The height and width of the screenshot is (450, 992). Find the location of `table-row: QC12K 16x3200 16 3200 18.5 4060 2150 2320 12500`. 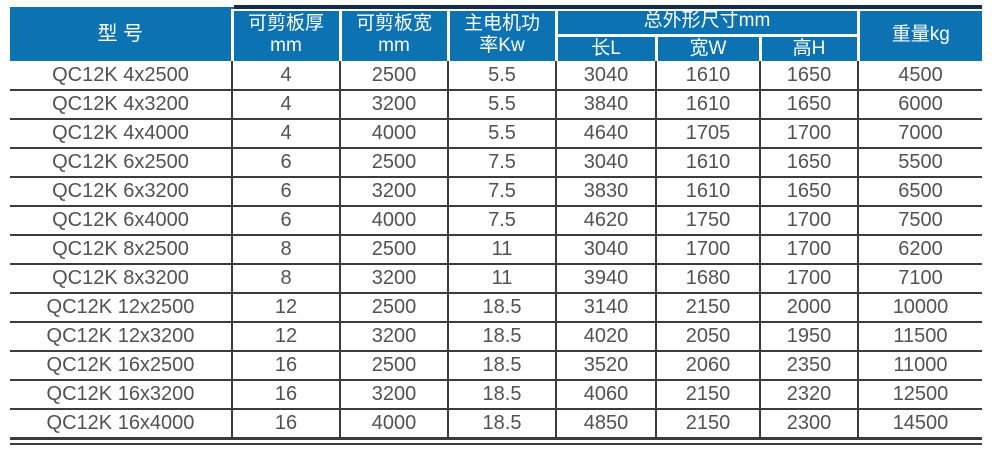

table-row: QC12K 16x3200 16 3200 18.5 4060 2150 2320 12500 is located at coordinates (496, 395).